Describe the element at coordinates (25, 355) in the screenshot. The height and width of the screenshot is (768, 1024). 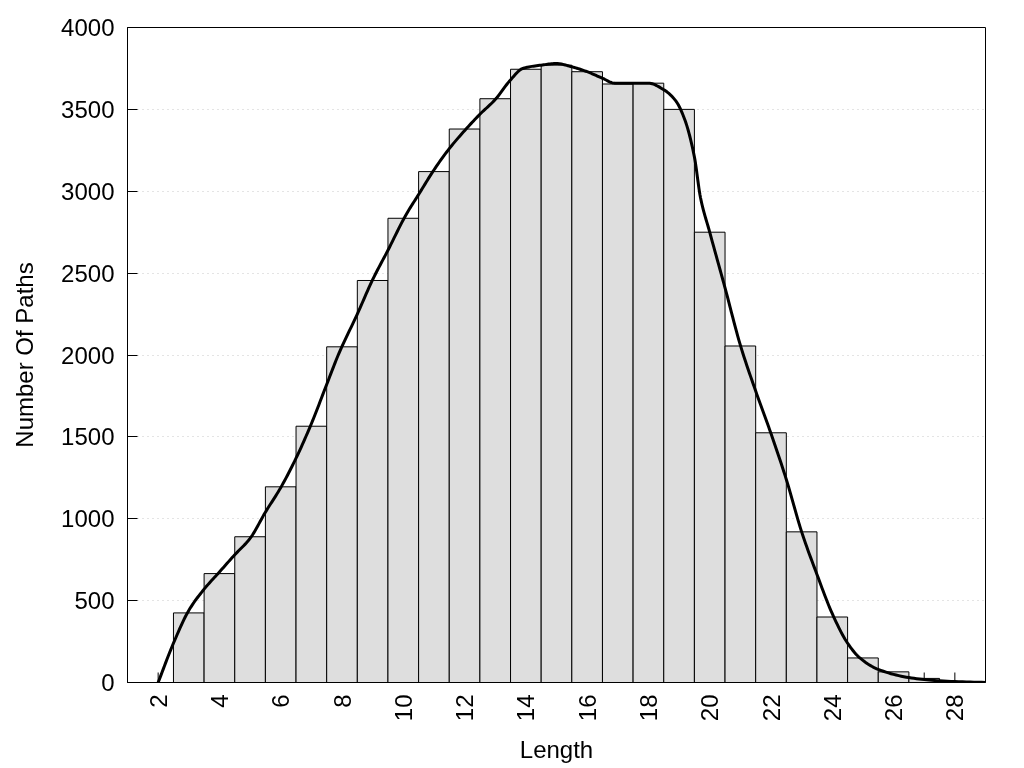
I see `y-axis-title: Number Of Paths` at that location.